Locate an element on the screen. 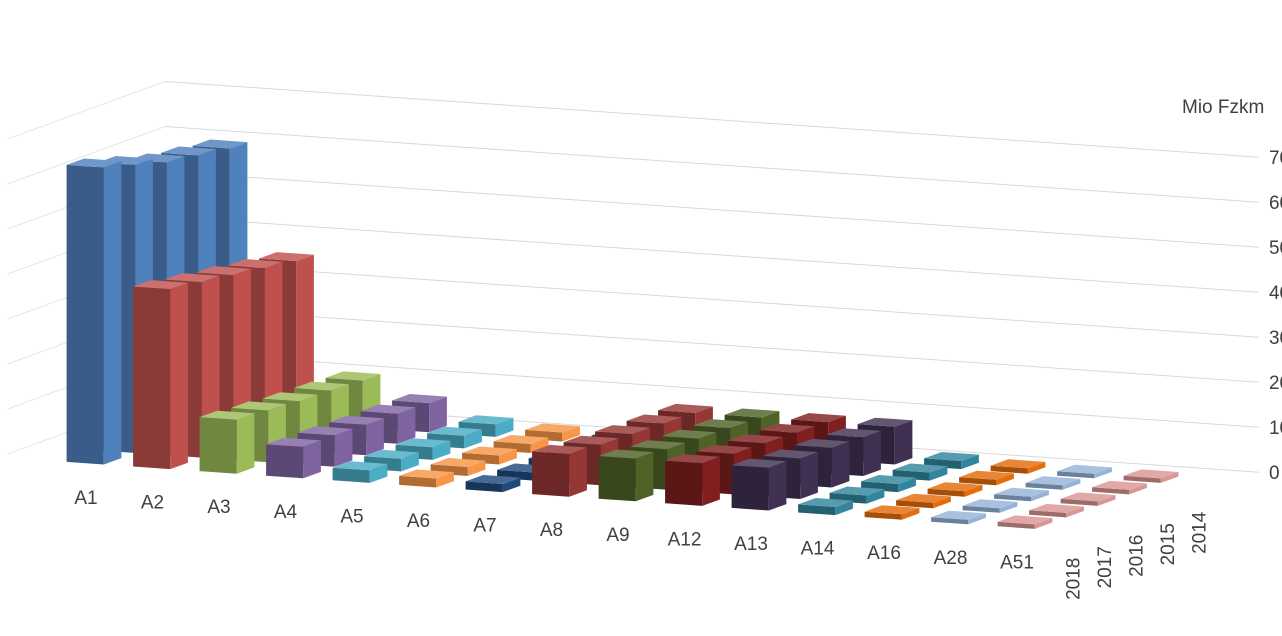 The image size is (1282, 636). series-label: 2018 is located at coordinates (1074, 579).